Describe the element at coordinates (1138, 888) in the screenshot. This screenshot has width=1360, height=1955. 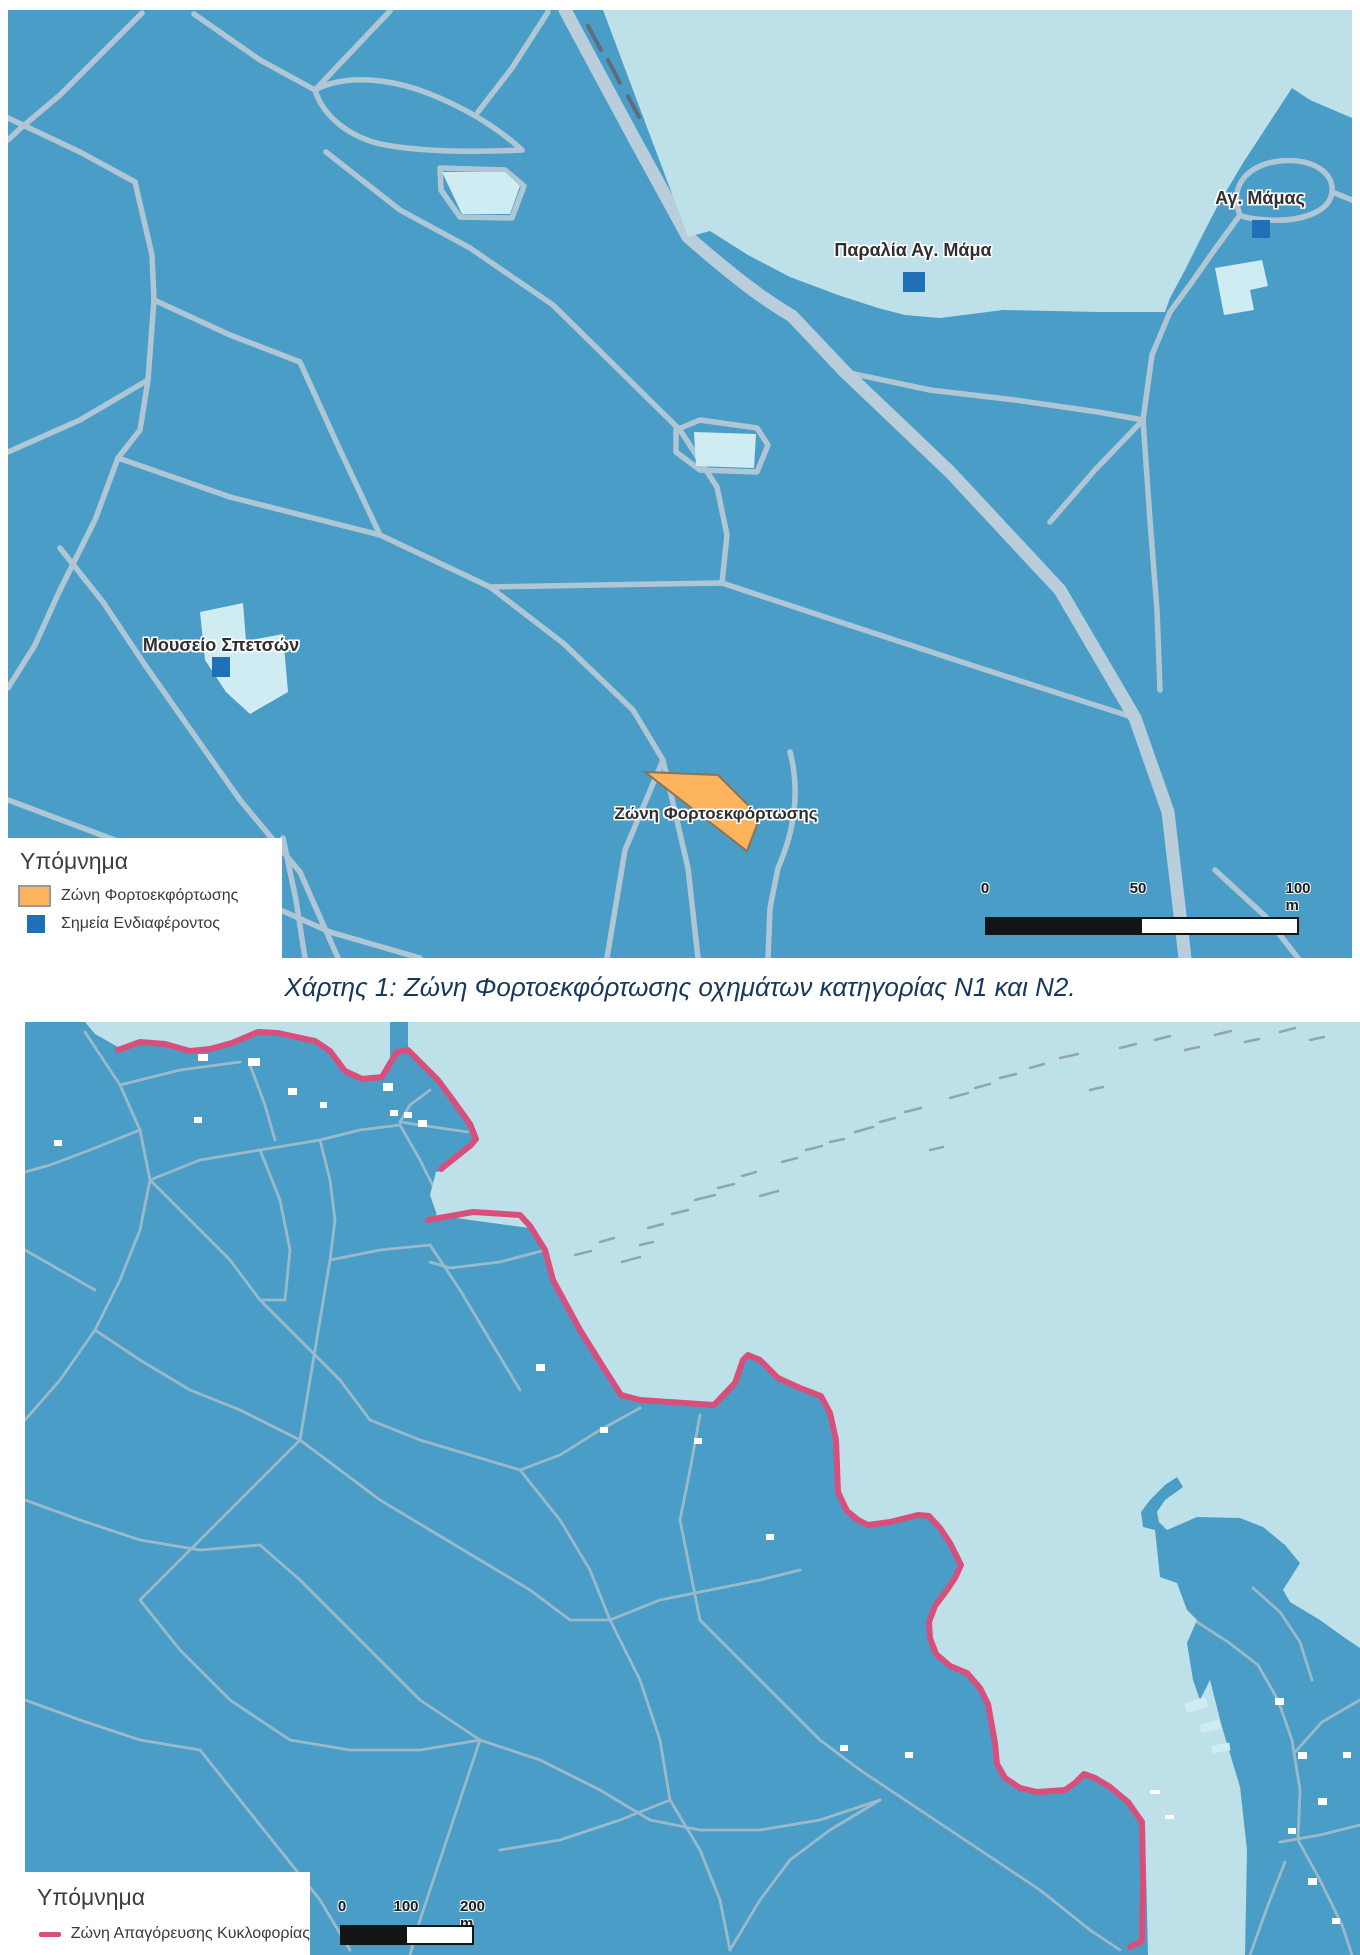
I see `scalebar-tick: 50` at that location.